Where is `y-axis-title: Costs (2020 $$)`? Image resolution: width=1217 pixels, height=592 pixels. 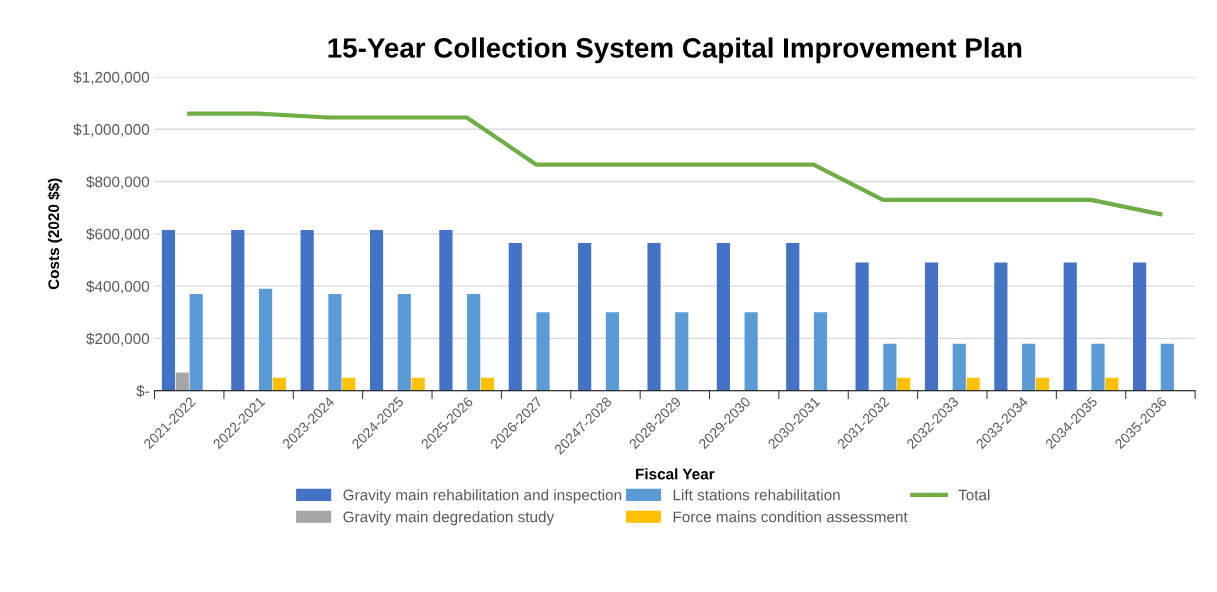 y-axis-title: Costs (2020 $$) is located at coordinates (55, 234).